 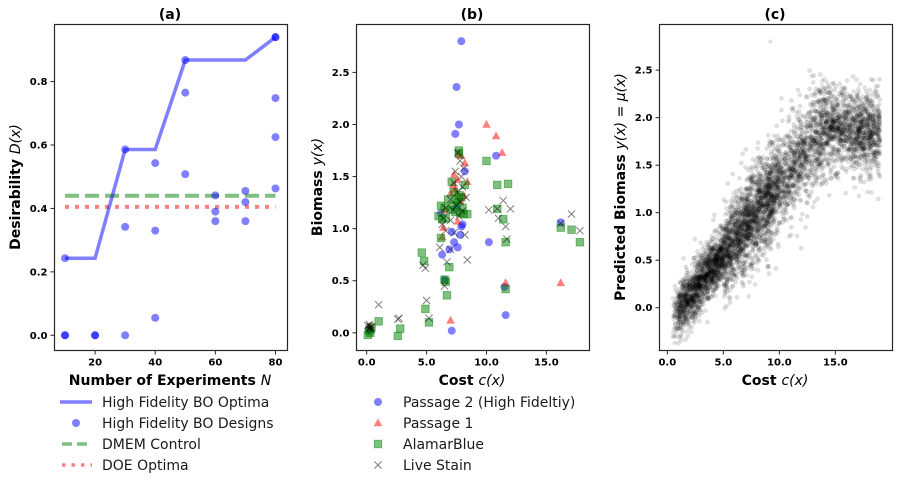 I want to click on alamarblue-point, so click(x=424, y=261).